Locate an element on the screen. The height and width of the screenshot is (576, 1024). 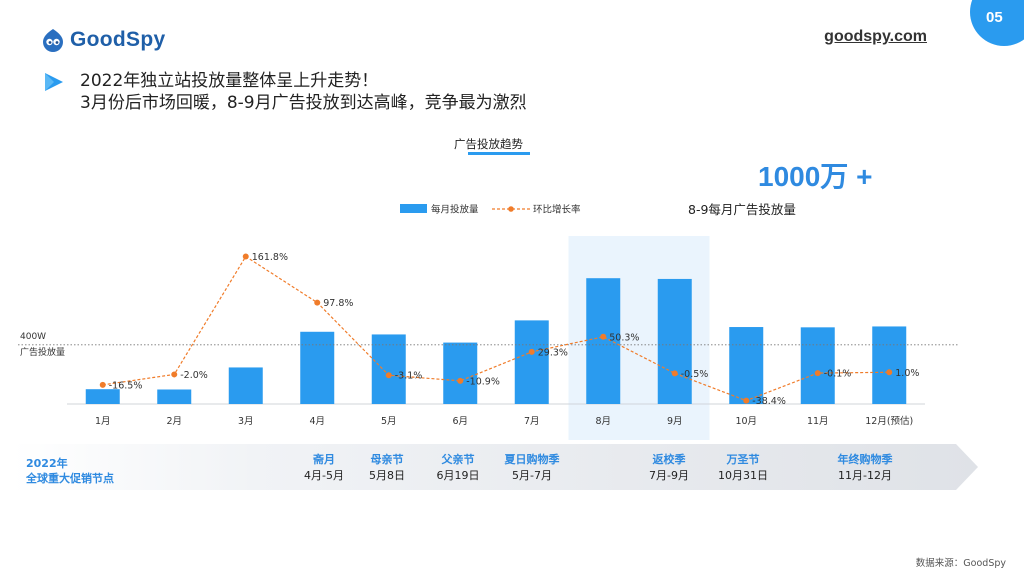
growth-label-12月(预估): 1.0% is located at coordinates (907, 373).